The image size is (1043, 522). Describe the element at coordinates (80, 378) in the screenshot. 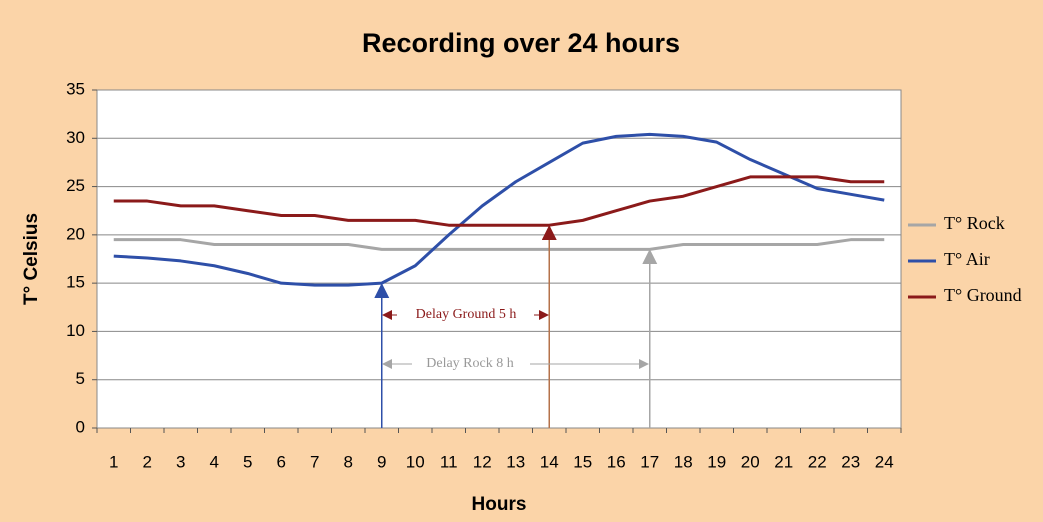

I see `y-tick-label: 5` at that location.